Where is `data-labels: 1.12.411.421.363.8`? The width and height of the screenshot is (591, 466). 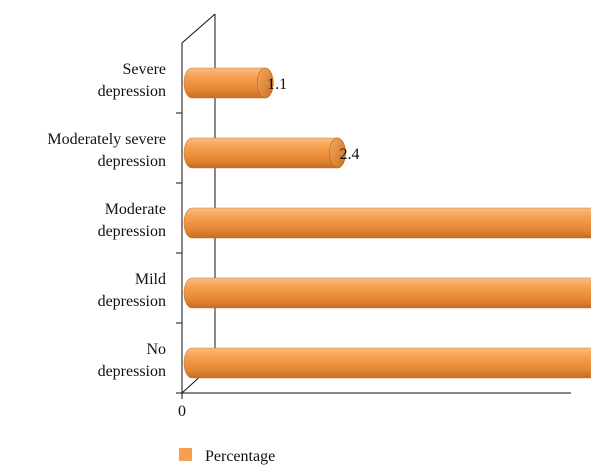
data-labels: 1.12.411.421.363.8 is located at coordinates (313, 119).